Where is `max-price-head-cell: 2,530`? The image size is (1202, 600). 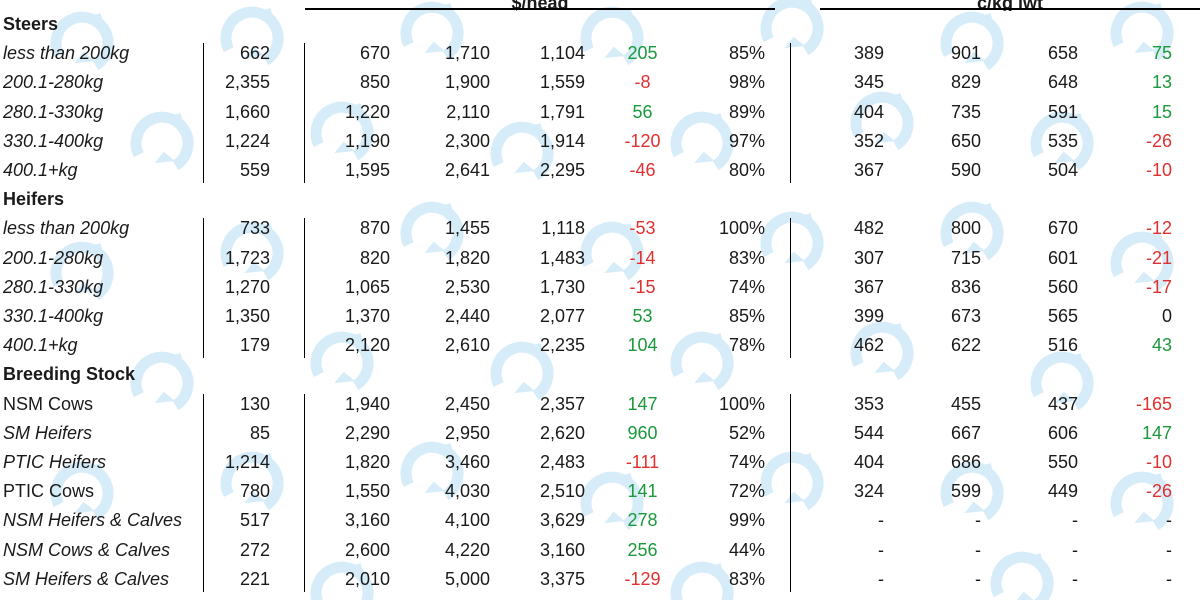
max-price-head-cell: 2,530 is located at coordinates (467, 286).